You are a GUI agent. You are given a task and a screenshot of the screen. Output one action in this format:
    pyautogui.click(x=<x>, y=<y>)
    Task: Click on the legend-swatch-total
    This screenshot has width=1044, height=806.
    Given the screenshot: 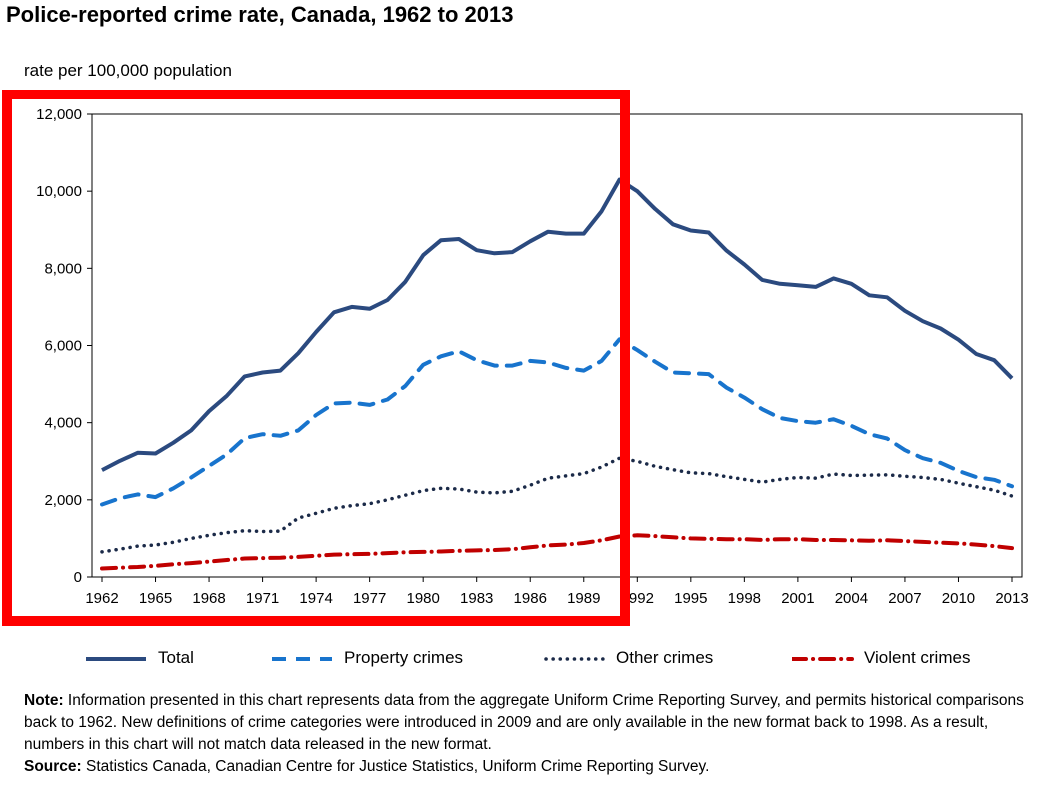 What is the action you would take?
    pyautogui.click(x=116, y=658)
    